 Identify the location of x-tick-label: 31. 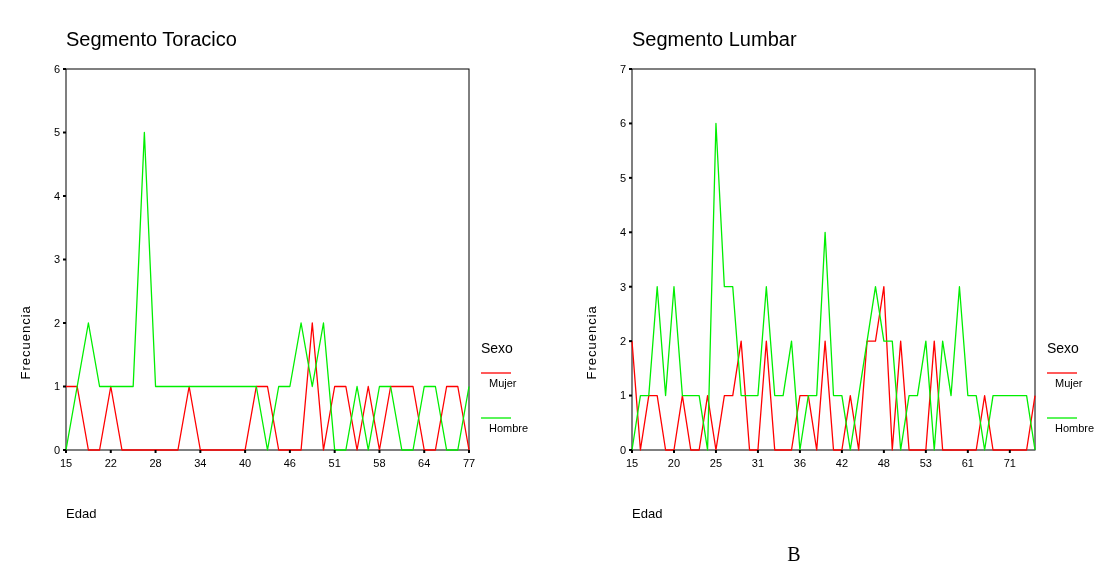
(758, 463).